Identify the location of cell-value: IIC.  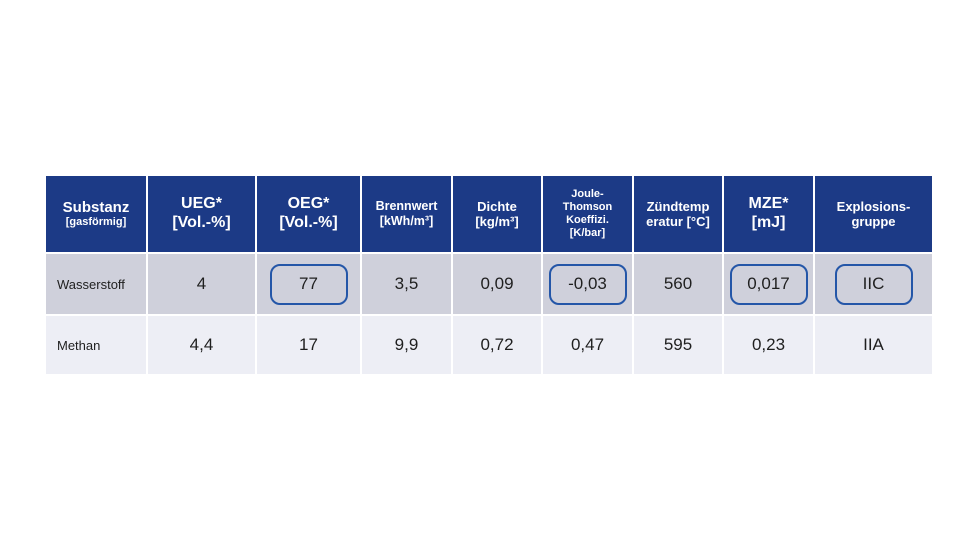
(873, 283).